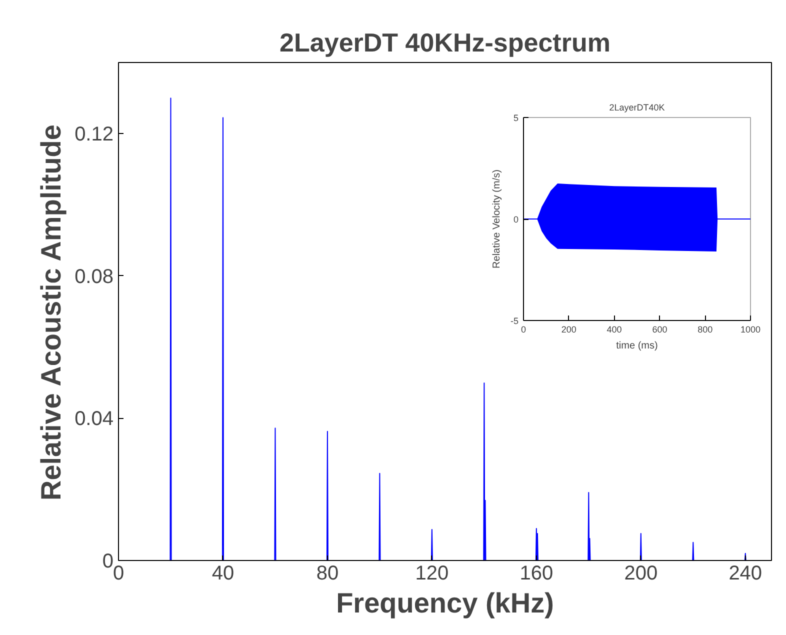 This screenshot has width=786, height=635. Describe the element at coordinates (223, 573) in the screenshot. I see `x-tick-label: 40` at that location.